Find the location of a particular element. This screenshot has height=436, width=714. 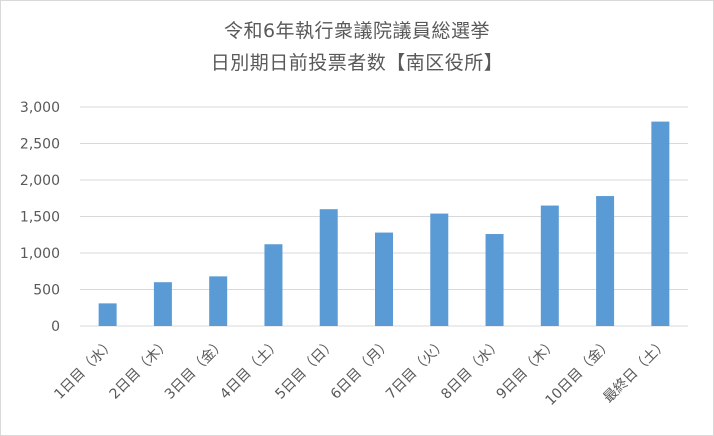

chart-title-line1: 令和6年執行衆議院議員総選挙 is located at coordinates (357, 31).